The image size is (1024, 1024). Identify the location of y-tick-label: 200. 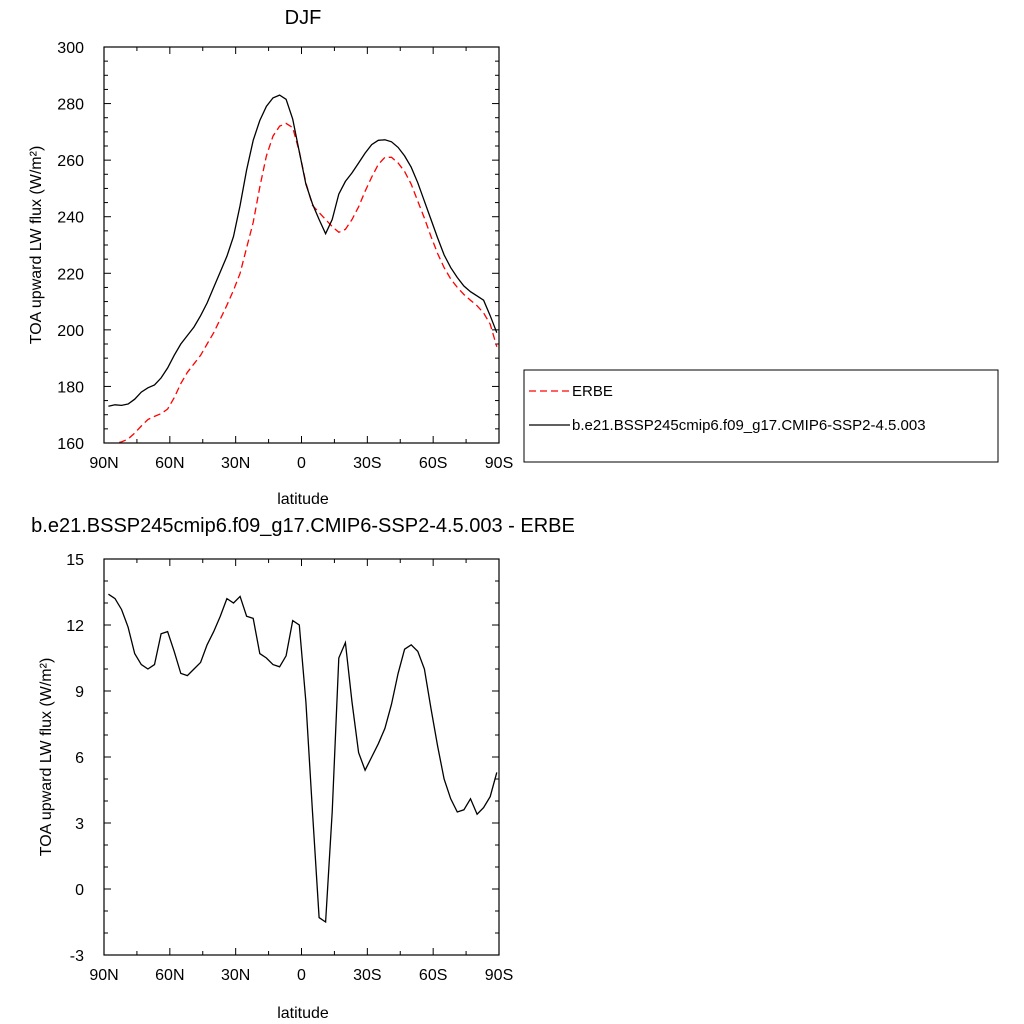
(70, 331).